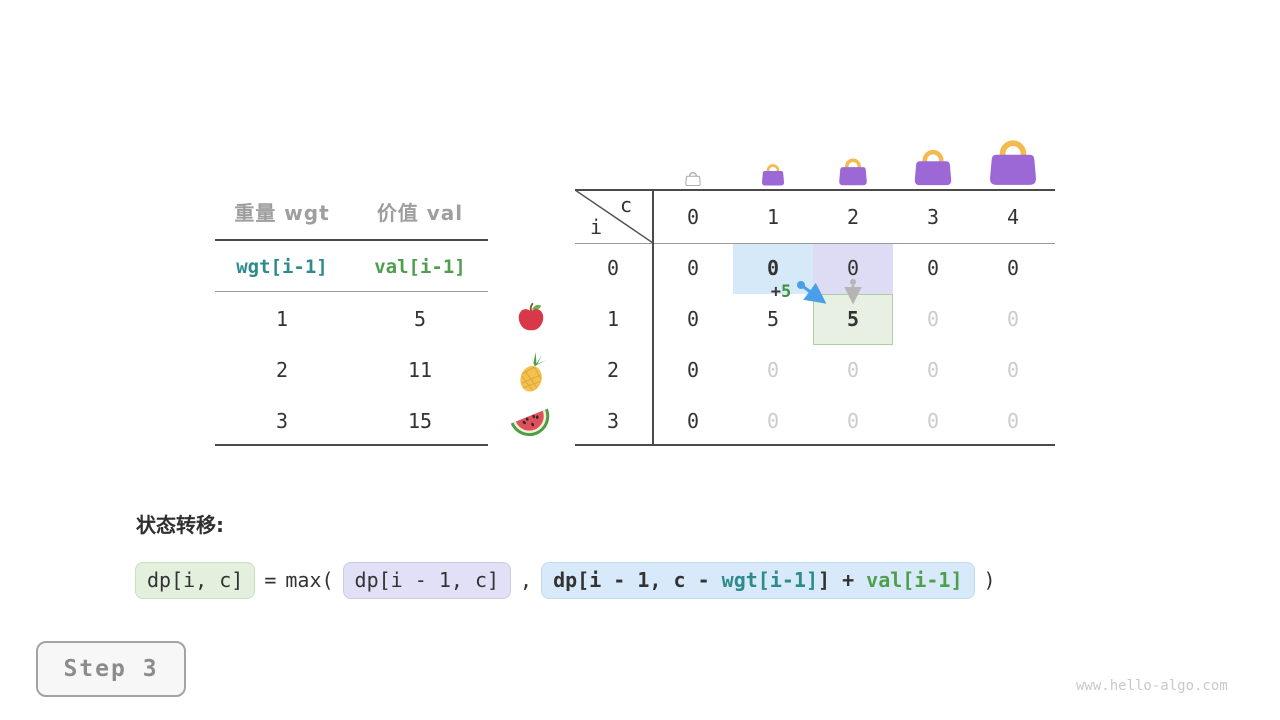 This screenshot has width=1280, height=720. Describe the element at coordinates (282, 213) in the screenshot. I see `weight-column-header: 重量 wgt` at that location.